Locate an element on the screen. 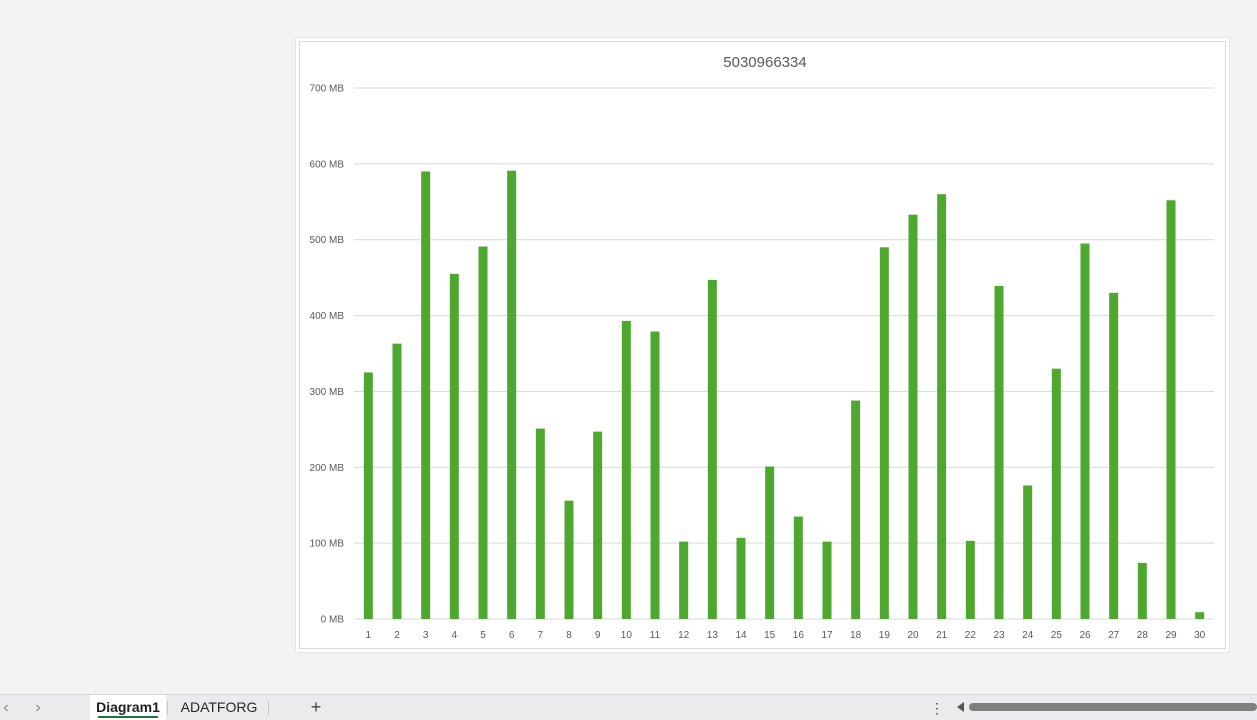 This screenshot has height=720, width=1257. y-tick-label: 400 MB is located at coordinates (327, 316).